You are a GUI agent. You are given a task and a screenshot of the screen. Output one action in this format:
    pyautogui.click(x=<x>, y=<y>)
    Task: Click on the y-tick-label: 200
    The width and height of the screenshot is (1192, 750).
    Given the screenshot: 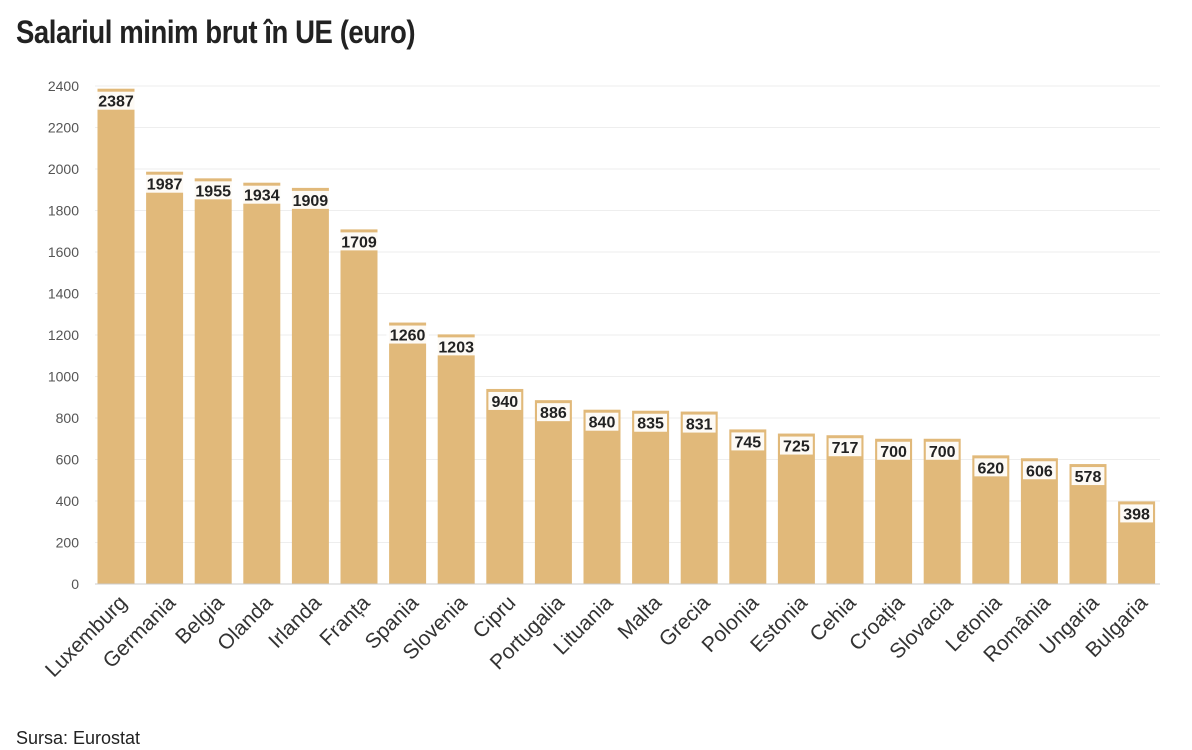 What is the action you would take?
    pyautogui.click(x=68, y=543)
    